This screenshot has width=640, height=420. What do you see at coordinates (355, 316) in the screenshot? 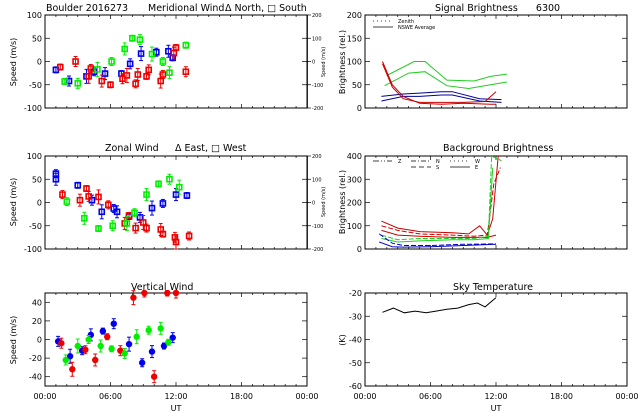
I see `y-tick-label: -30` at bounding box center [355, 316].